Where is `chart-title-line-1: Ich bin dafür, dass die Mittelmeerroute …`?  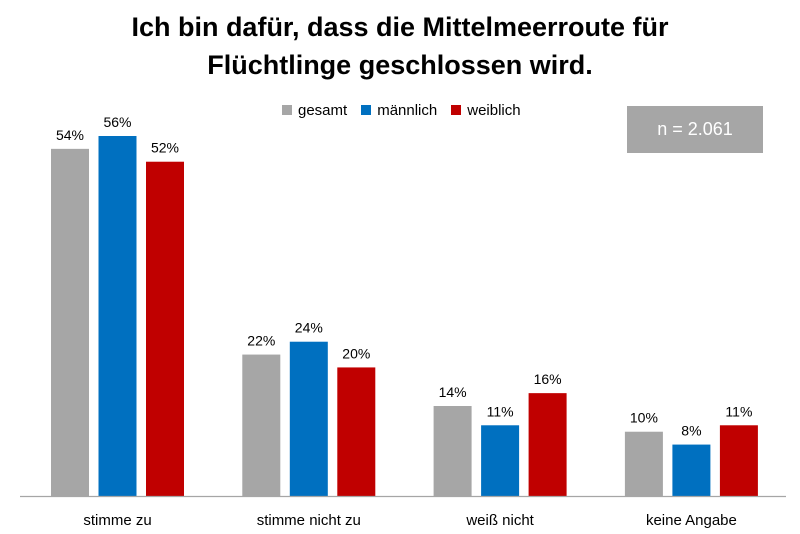 chart-title-line-1: Ich bin dafür, dass die Mittelmeerroute … is located at coordinates (400, 27).